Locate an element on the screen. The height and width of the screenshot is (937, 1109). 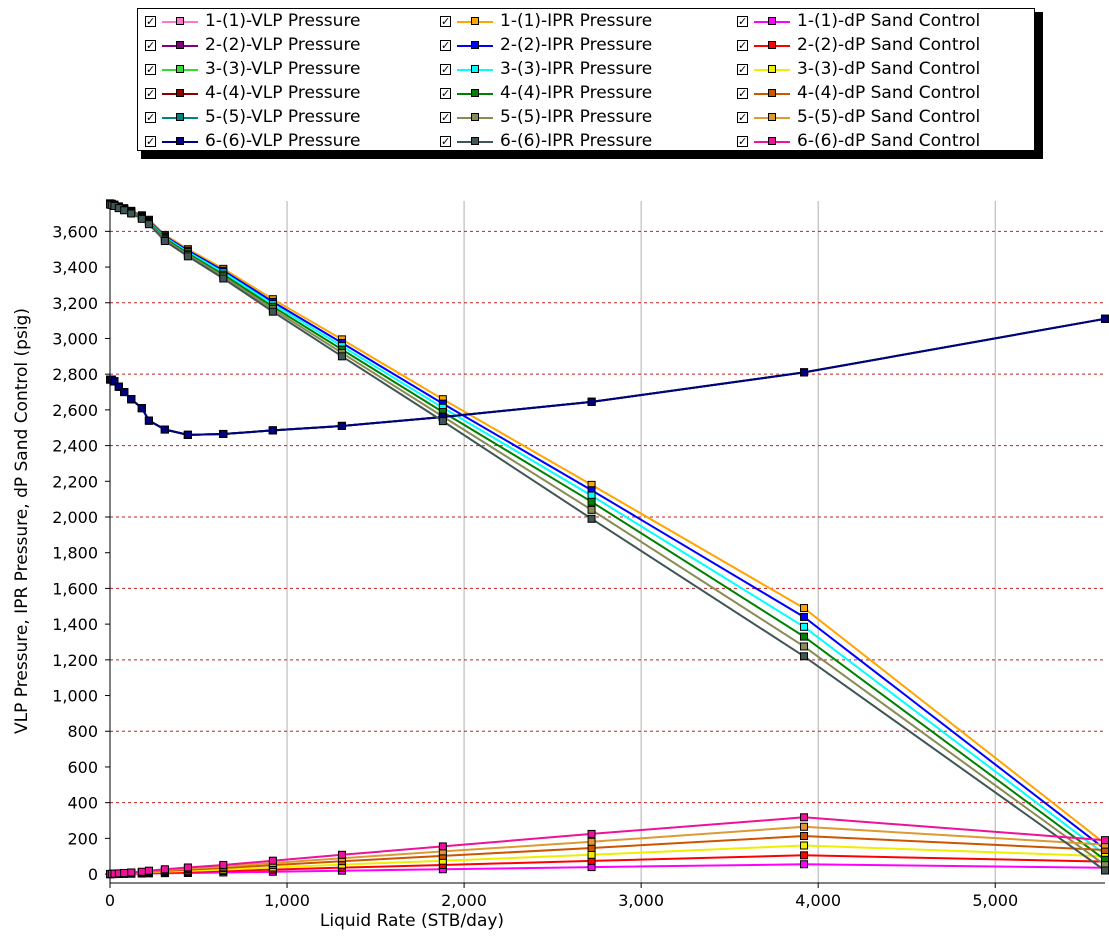
legend-label: 3-(3)-VLP Pressure is located at coordinates (283, 69).